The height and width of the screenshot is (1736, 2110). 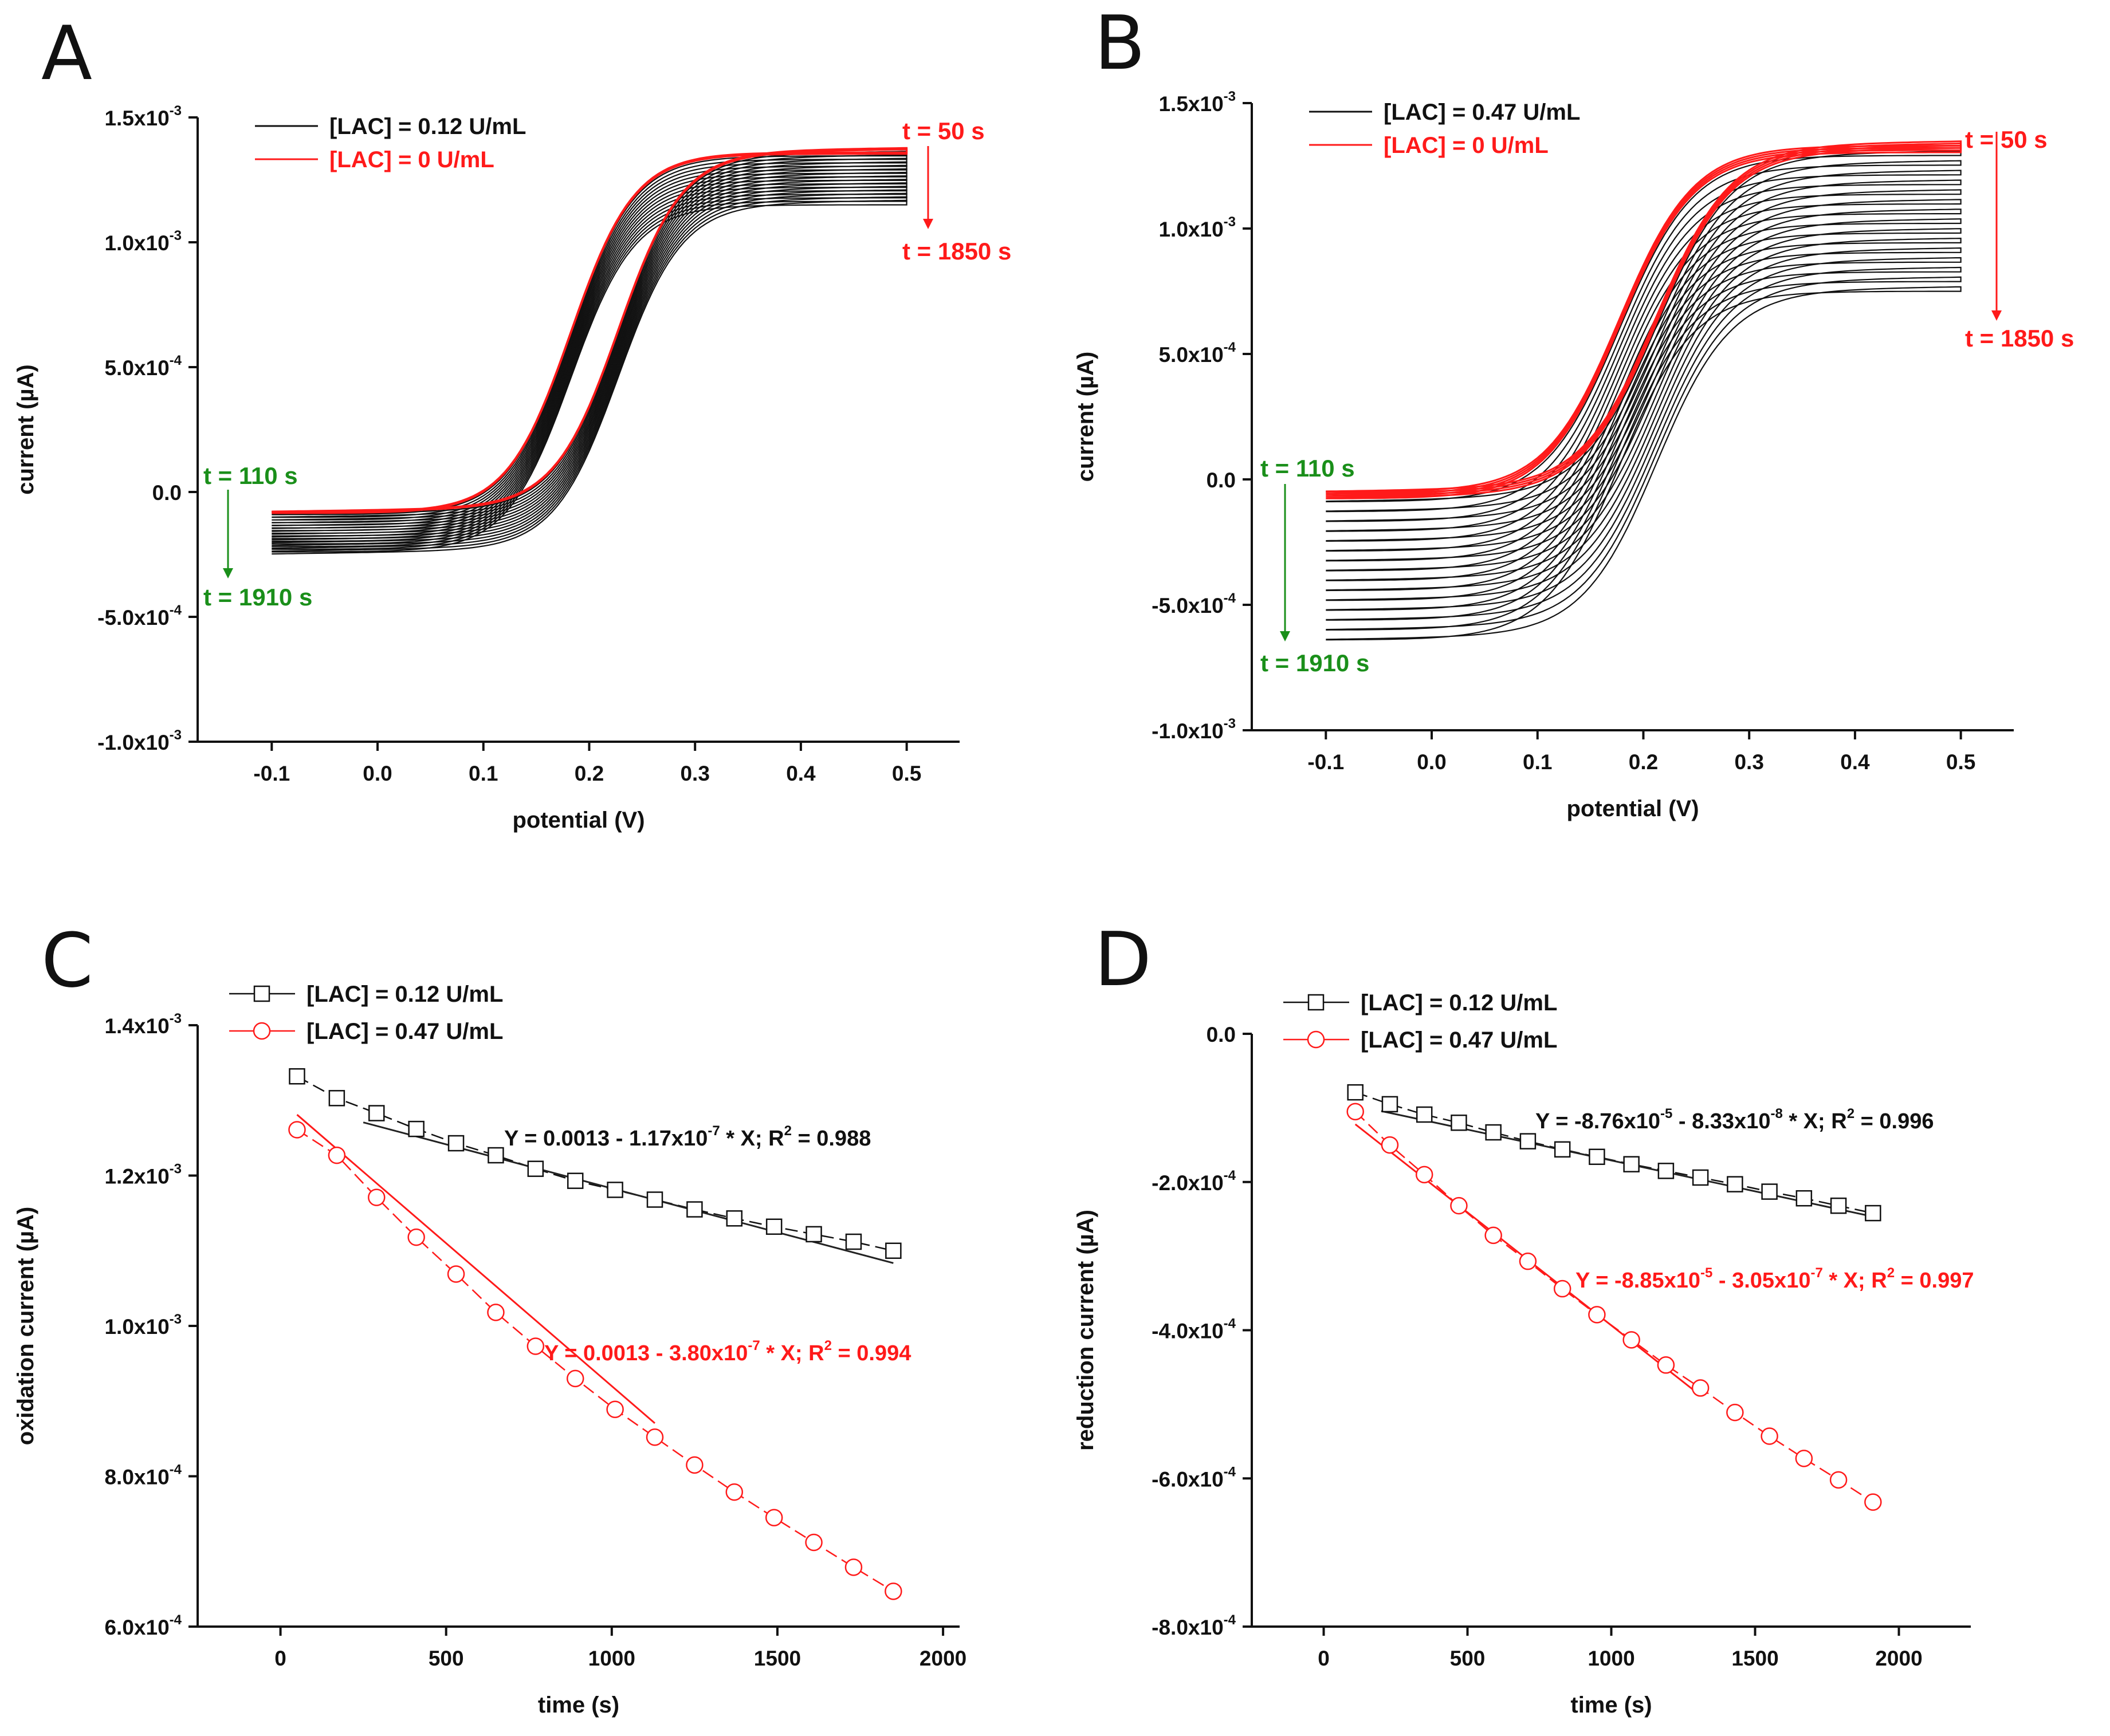 What do you see at coordinates (25, 1326) in the screenshot?
I see `y-axis-label: oxidation current (µA)` at bounding box center [25, 1326].